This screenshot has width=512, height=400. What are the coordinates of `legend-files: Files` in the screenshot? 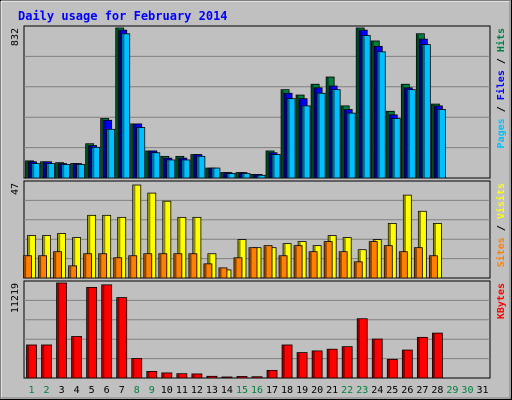 It's located at (501, 85).